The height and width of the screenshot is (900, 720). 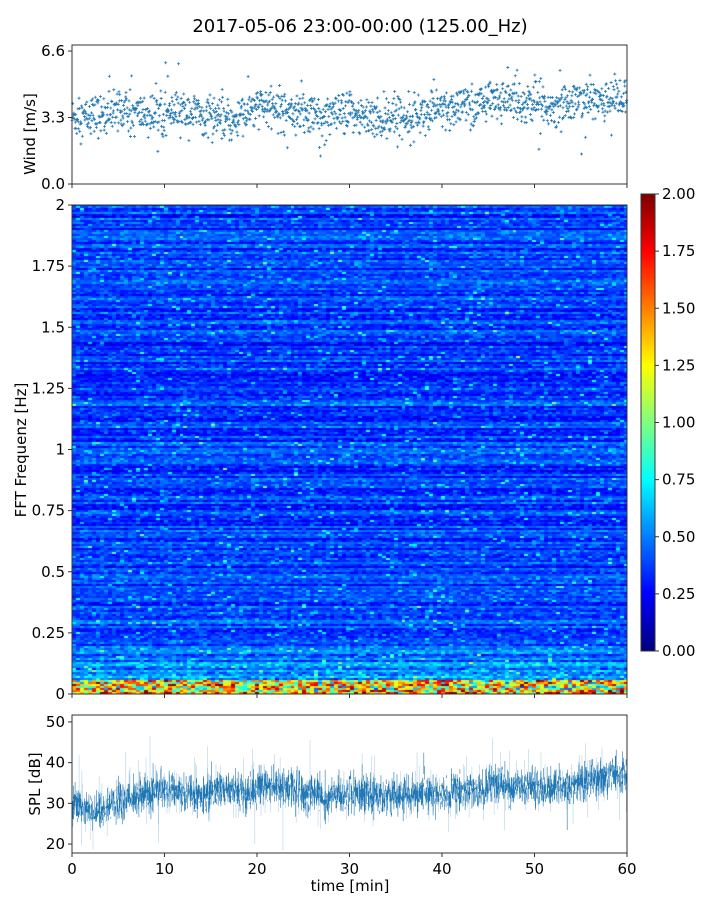 I want to click on spectrogram-ylabel: FFT Frequenz [Hz], so click(x=21, y=450).